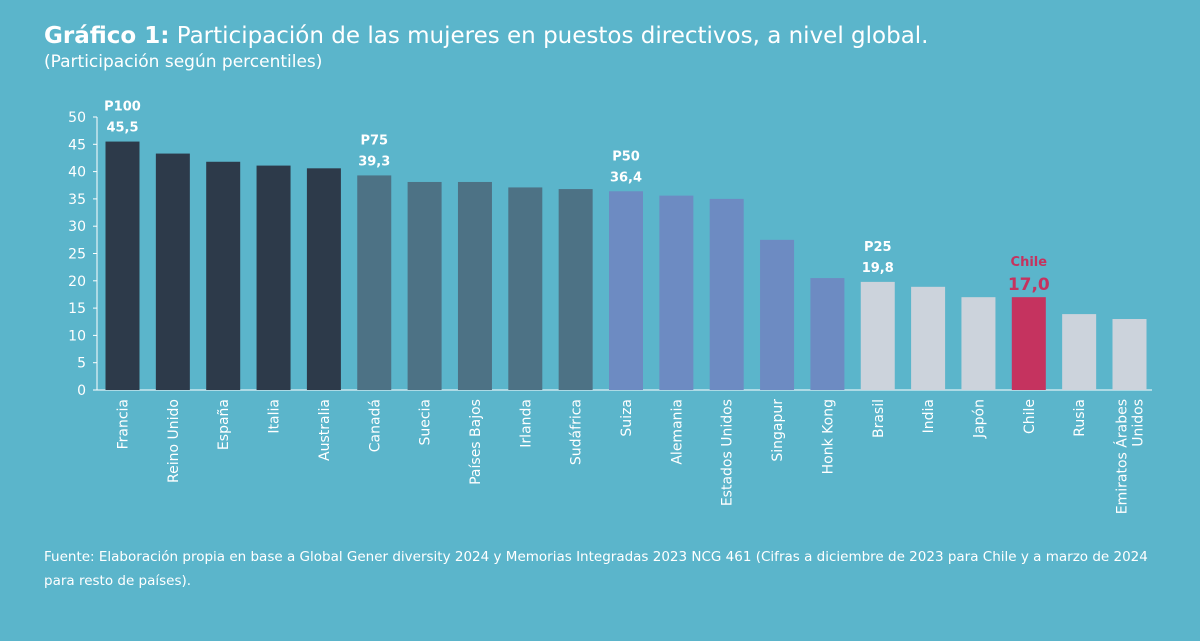  Describe the element at coordinates (526, 423) in the screenshot. I see `x-tick-label: Irlanda` at that location.